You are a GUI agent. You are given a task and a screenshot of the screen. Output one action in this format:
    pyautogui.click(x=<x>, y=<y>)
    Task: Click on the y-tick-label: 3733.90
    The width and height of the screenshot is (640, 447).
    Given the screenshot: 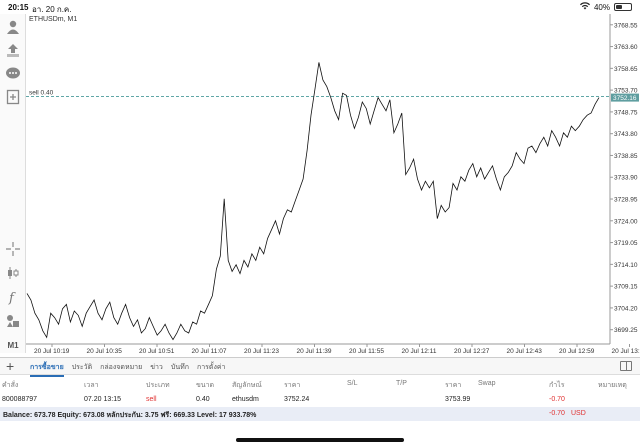 What is the action you would take?
    pyautogui.click(x=626, y=178)
    